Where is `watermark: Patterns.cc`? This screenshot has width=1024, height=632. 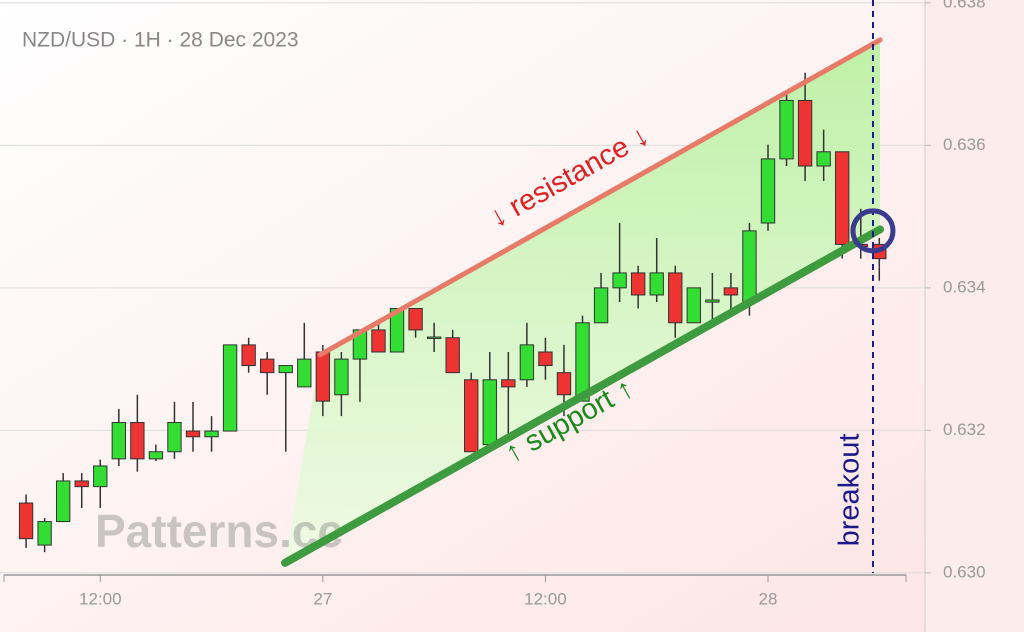 watermark: Patterns.cc is located at coordinates (219, 531).